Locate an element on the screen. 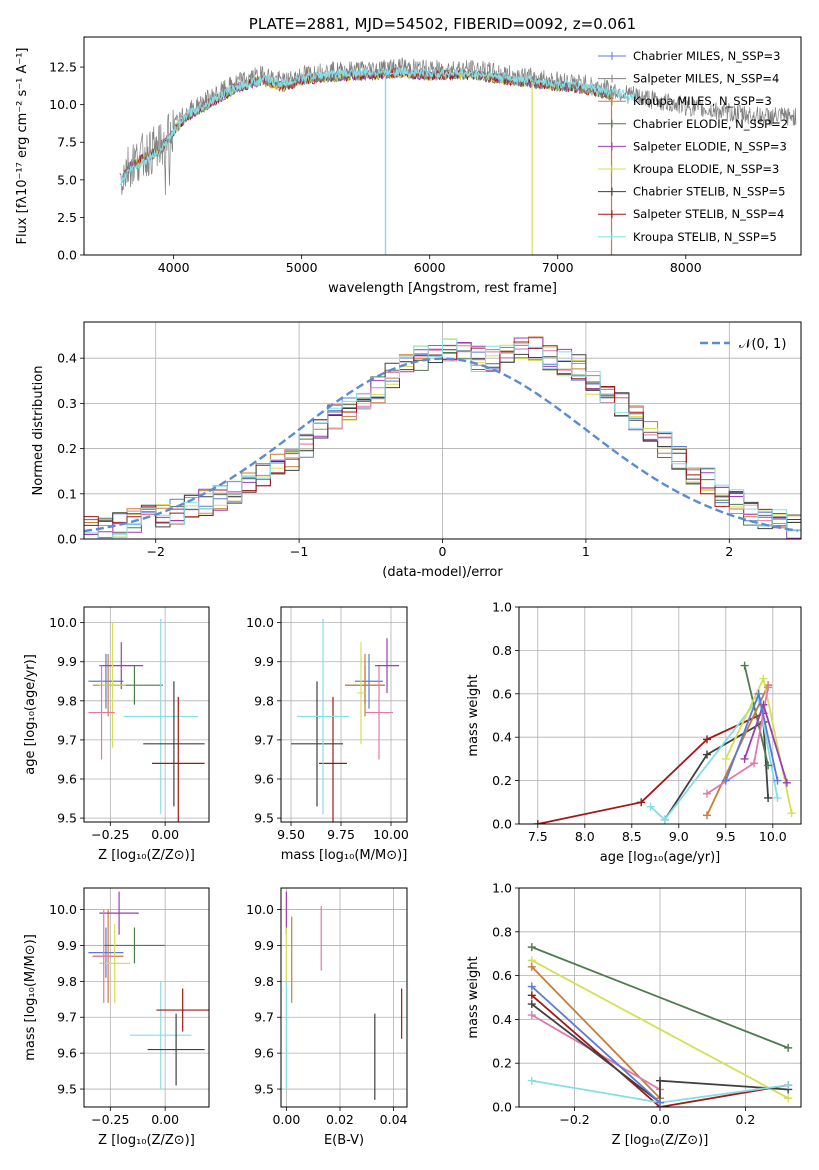  x-tick-label: 10.0 is located at coordinates (773, 836).